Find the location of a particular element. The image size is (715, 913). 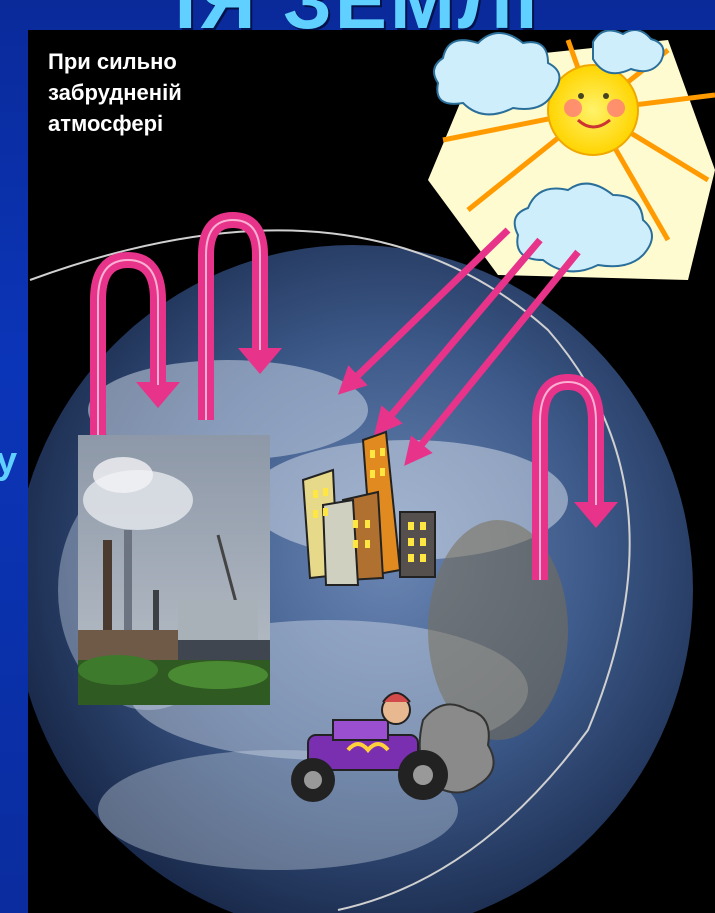

incoming-radiation-arrows is located at coordinates (459, 346).